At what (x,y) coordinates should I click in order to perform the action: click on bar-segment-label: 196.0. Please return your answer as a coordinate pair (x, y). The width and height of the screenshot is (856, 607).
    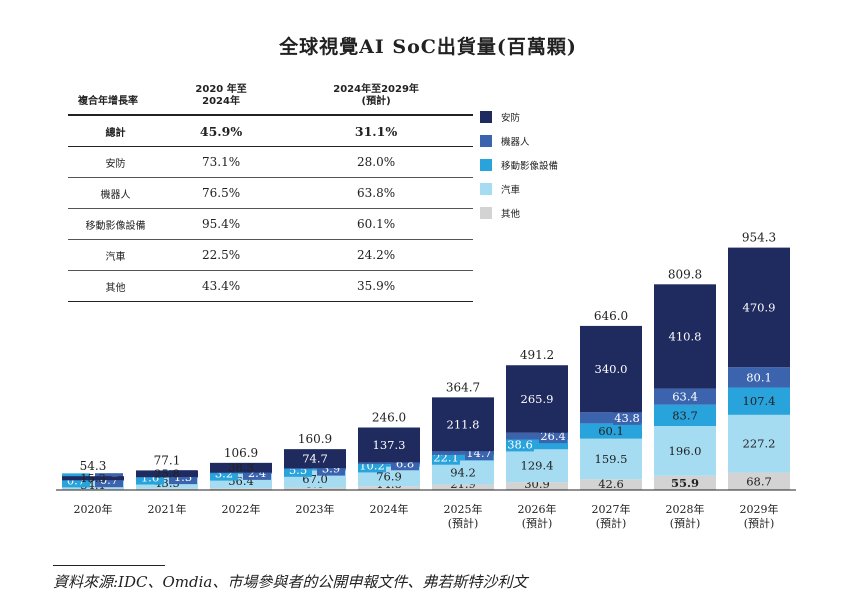
    Looking at the image, I should click on (685, 451).